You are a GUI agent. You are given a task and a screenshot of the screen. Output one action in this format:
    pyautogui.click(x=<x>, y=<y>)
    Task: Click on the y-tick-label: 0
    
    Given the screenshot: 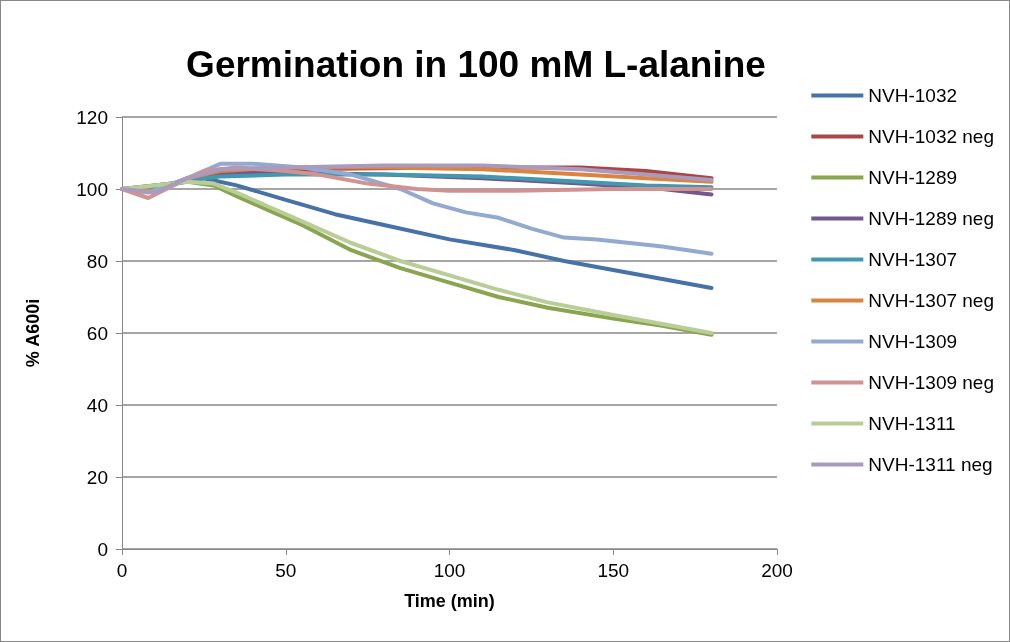 What is the action you would take?
    pyautogui.click(x=102, y=549)
    